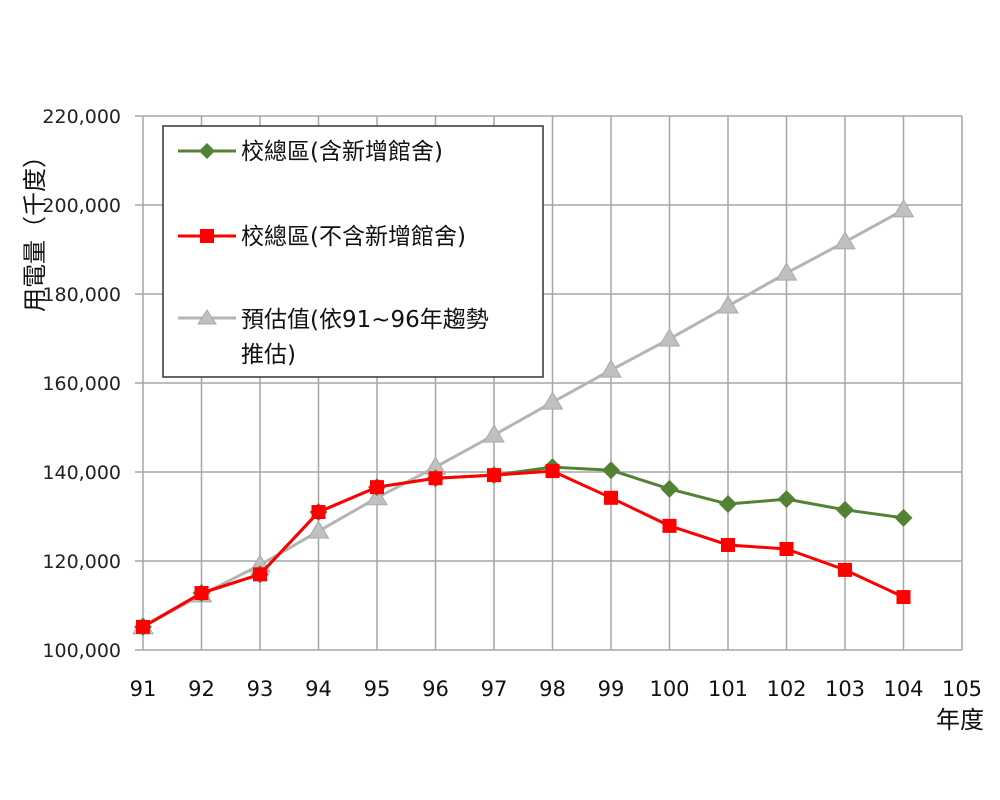 This screenshot has height=800, width=1000. I want to click on x-tick-label: 97, so click(494, 689).